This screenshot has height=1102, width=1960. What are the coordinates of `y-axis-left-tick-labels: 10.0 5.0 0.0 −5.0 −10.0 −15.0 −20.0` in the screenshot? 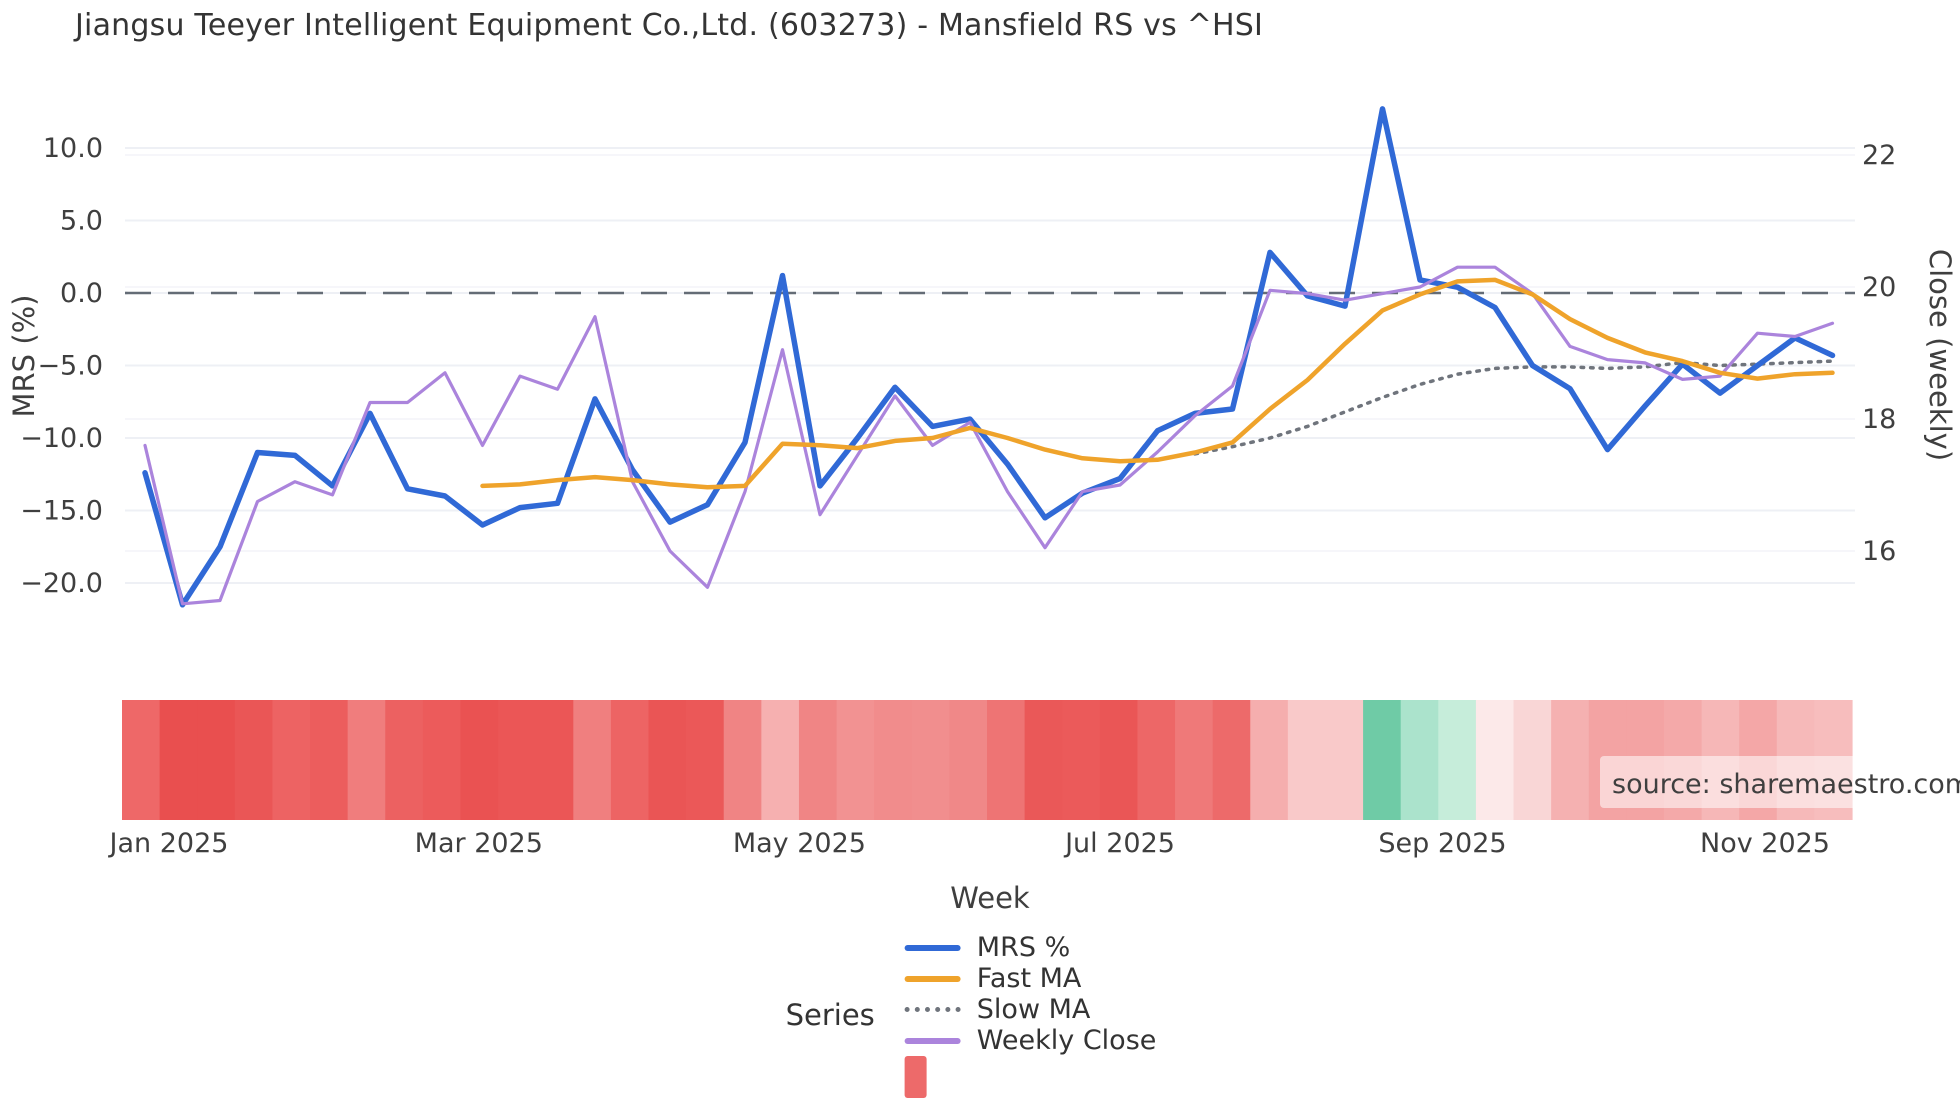 It's located at (61, 366).